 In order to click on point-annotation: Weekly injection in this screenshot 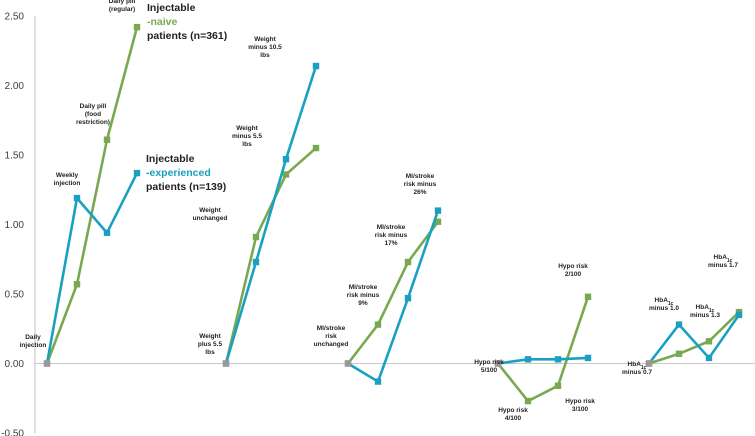, I will do `click(67, 179)`.